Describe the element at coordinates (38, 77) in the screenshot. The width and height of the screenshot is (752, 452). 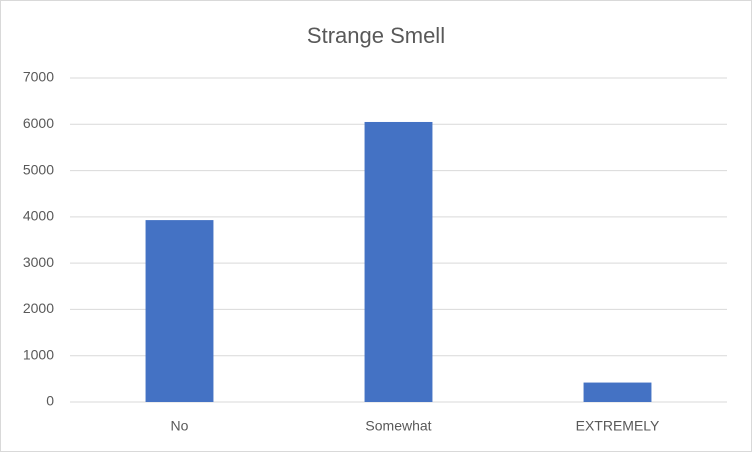
I see `y-tick-label: 7000` at that location.